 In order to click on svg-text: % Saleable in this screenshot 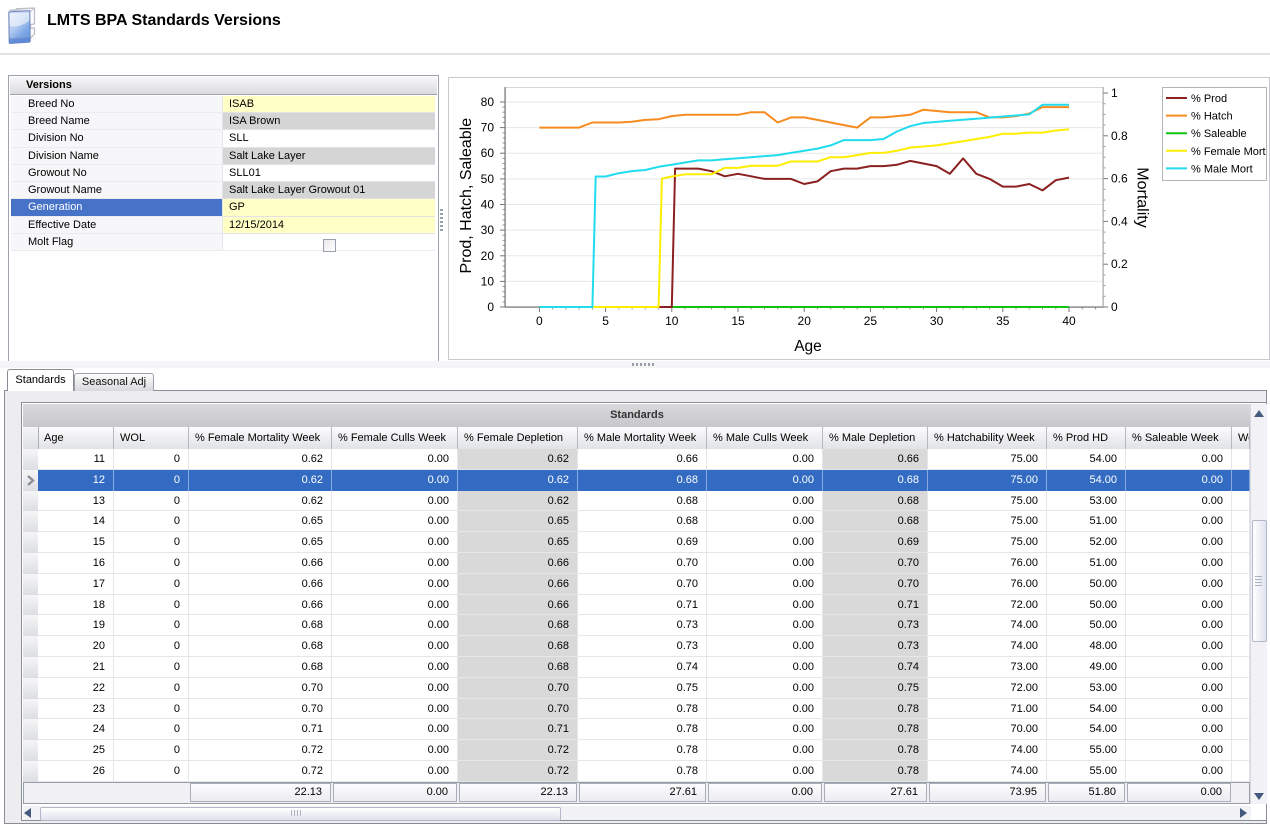, I will do `click(1219, 134)`.